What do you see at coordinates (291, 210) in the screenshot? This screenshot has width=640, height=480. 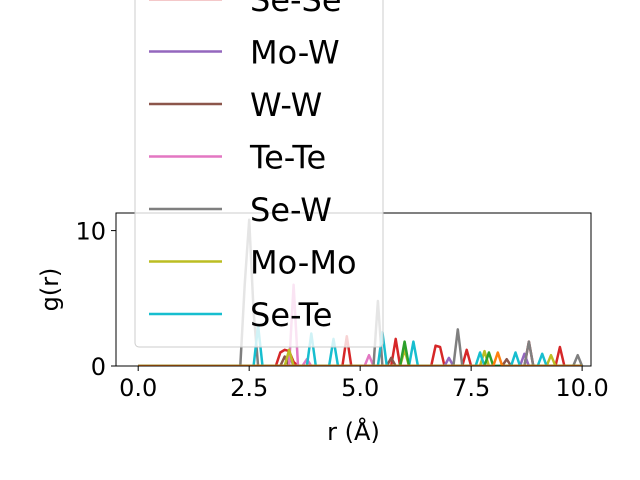 I see `legend-label-se-w: Se-W` at bounding box center [291, 210].